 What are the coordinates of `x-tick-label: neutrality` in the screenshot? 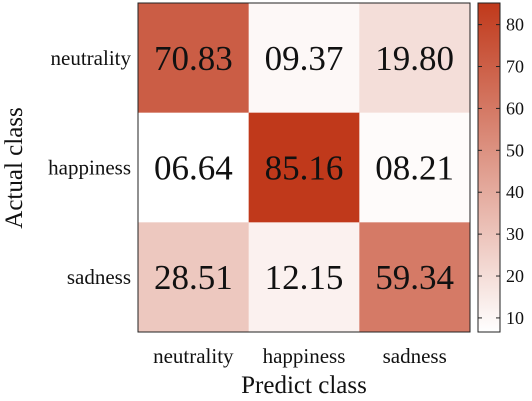 It's located at (193, 356).